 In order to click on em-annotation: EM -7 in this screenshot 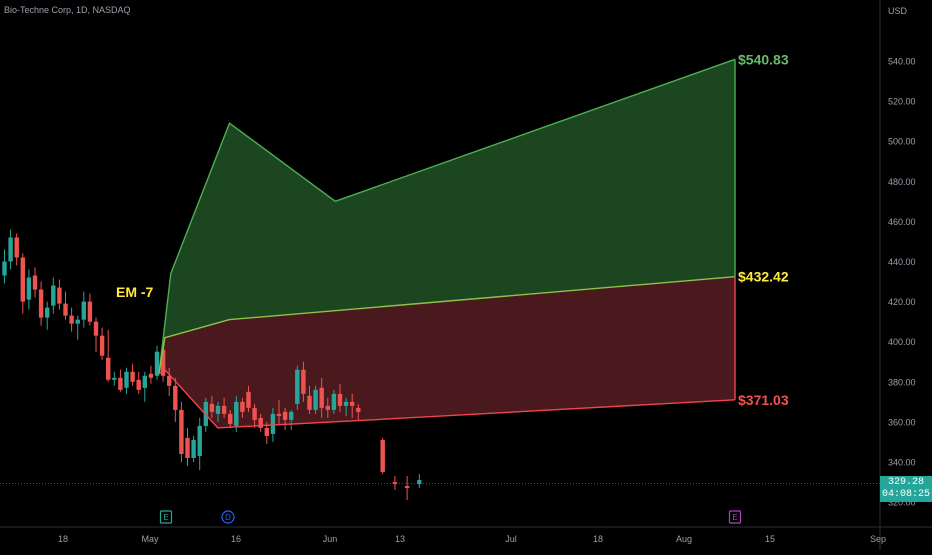, I will do `click(135, 292)`.